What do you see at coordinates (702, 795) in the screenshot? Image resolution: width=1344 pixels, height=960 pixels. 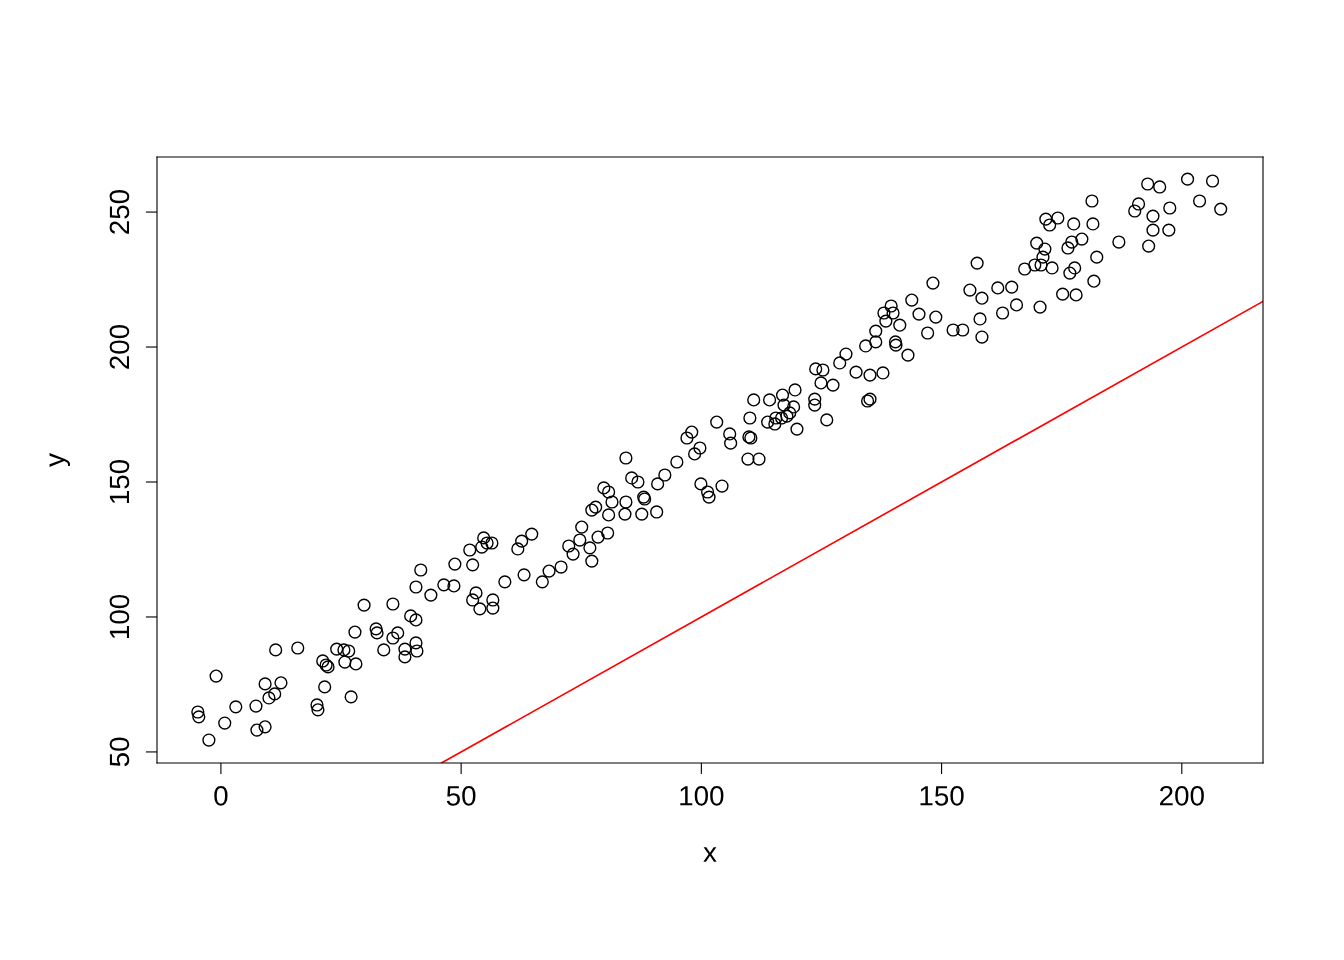 I see `x-tick-label: 100` at bounding box center [702, 795].